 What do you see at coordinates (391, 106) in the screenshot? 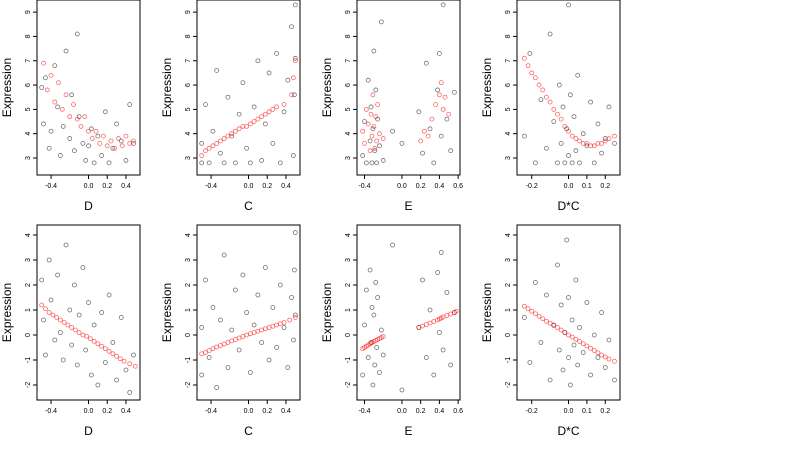
I see `panel-top-e: -0.4 0.0 0.2 0.4 0.6 3 4 5 6 7 8 9 E Expression` at bounding box center [391, 106].